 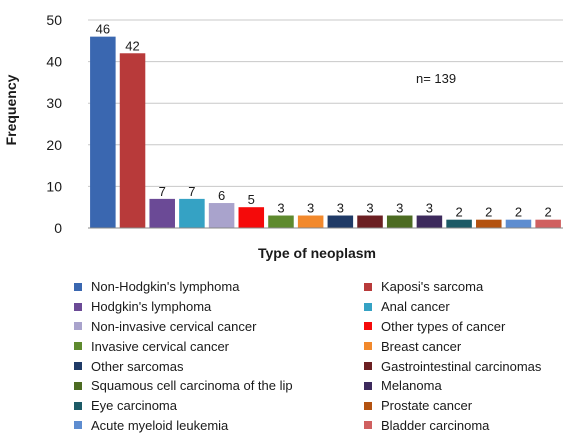 I want to click on legend-item: Gastrointestinal carcinomas, so click(x=469, y=366).